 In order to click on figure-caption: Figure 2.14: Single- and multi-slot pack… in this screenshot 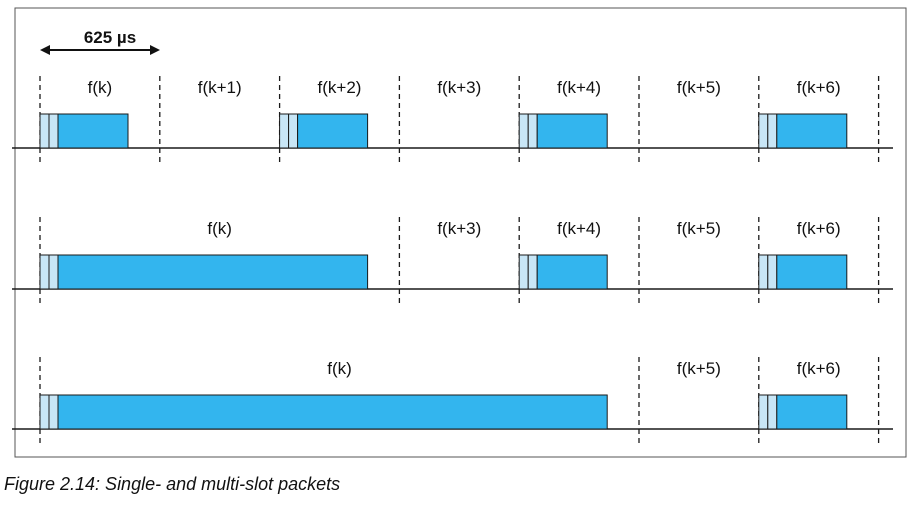, I will do `click(172, 484)`.